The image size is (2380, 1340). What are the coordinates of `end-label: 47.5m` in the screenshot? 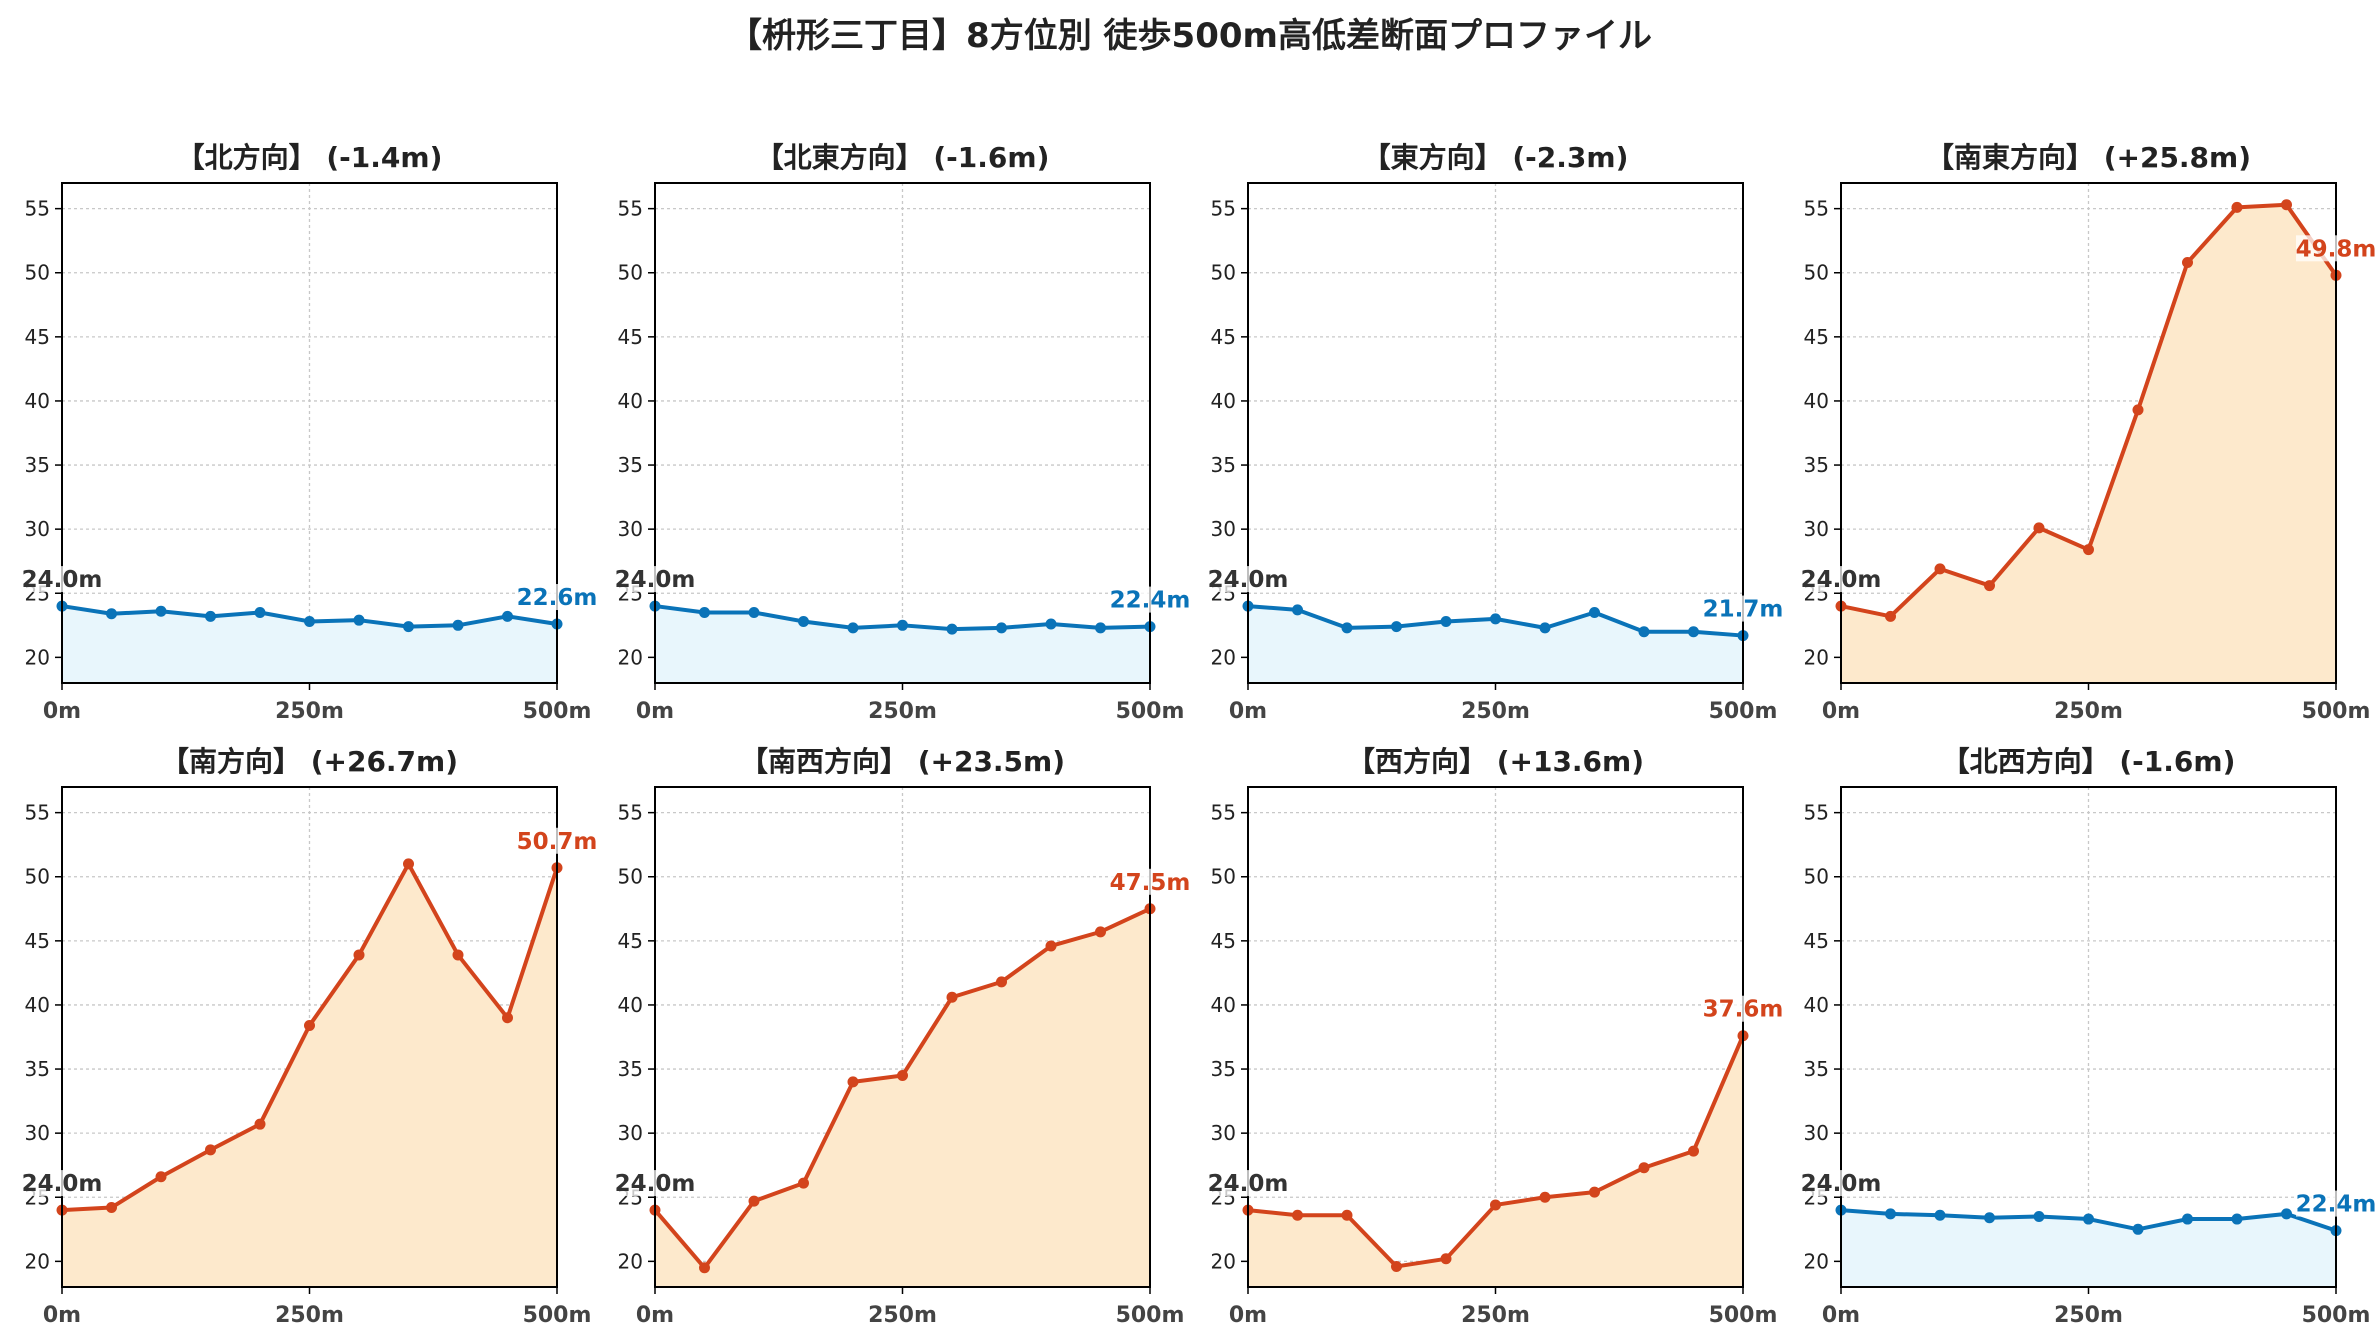 It's located at (1150, 883).